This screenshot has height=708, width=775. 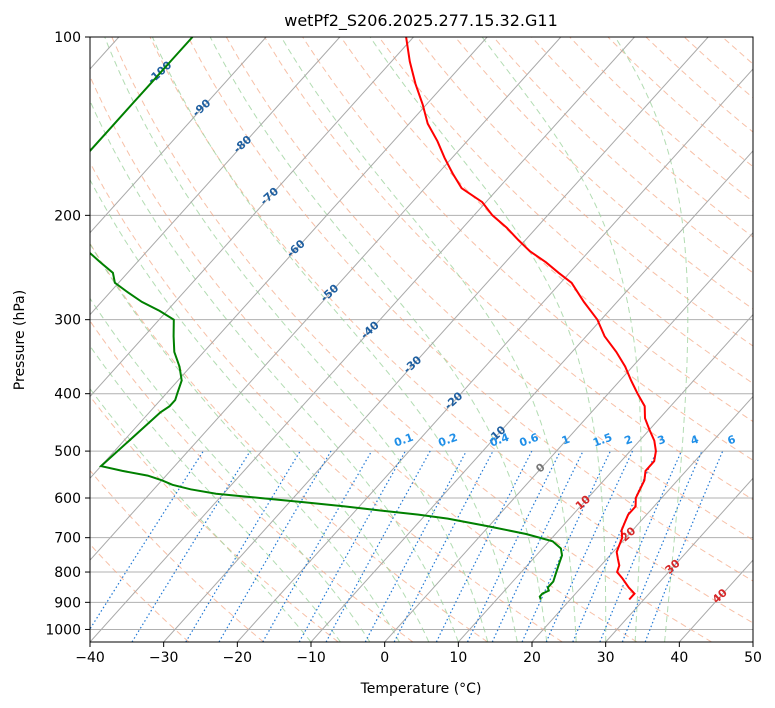 What do you see at coordinates (67, 216) in the screenshot?
I see `y-tick-label: 200` at bounding box center [67, 216].